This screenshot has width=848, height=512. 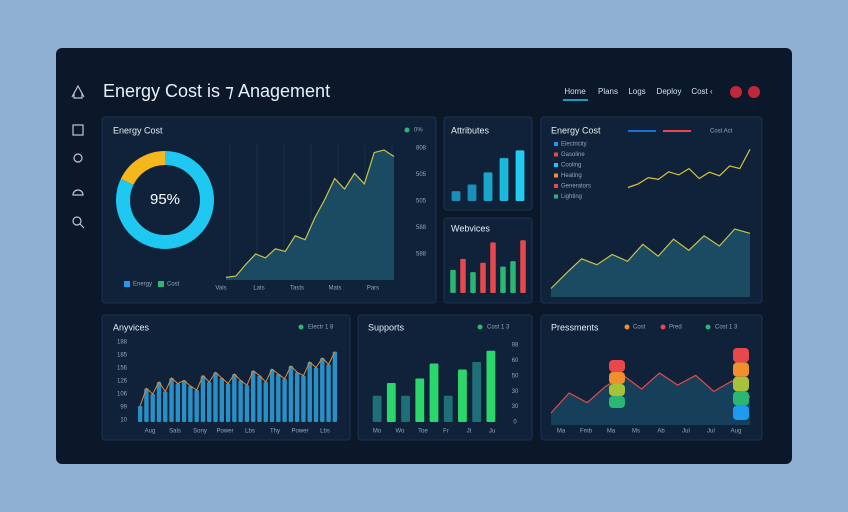 What do you see at coordinates (77, 221) in the screenshot?
I see `search-icon` at bounding box center [77, 221].